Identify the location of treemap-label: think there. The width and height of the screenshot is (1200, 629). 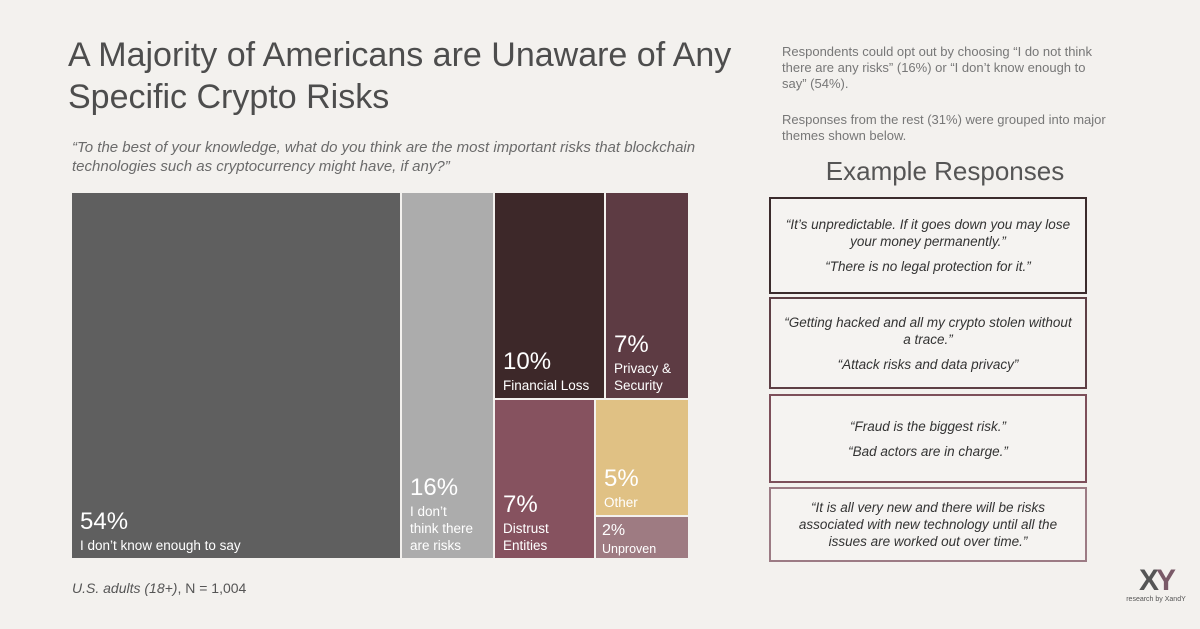
(441, 528).